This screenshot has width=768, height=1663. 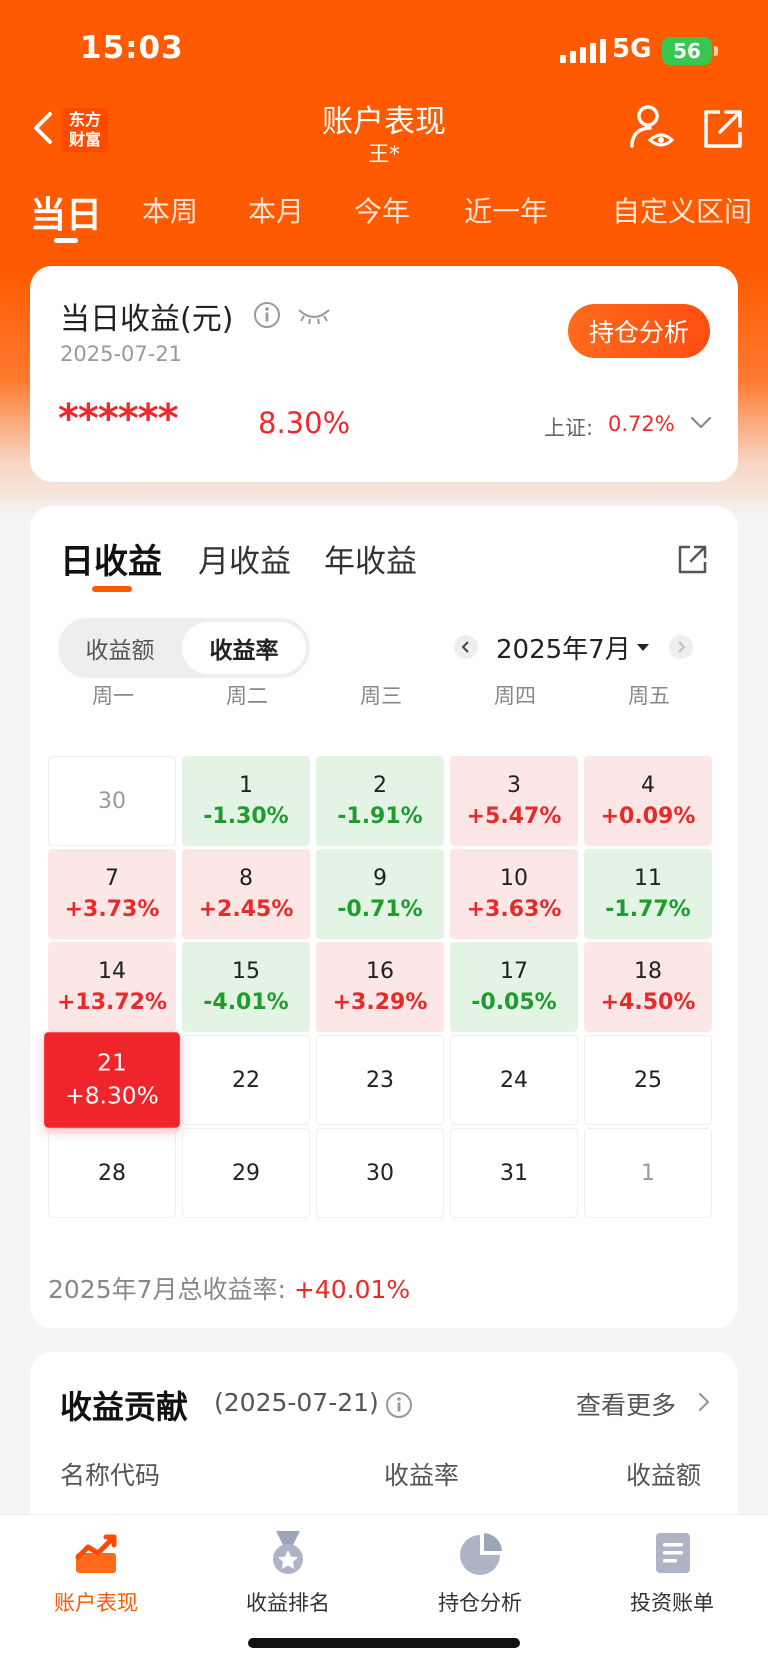 What do you see at coordinates (246, 801) in the screenshot?
I see `calendar-day: 1 -1.30%` at bounding box center [246, 801].